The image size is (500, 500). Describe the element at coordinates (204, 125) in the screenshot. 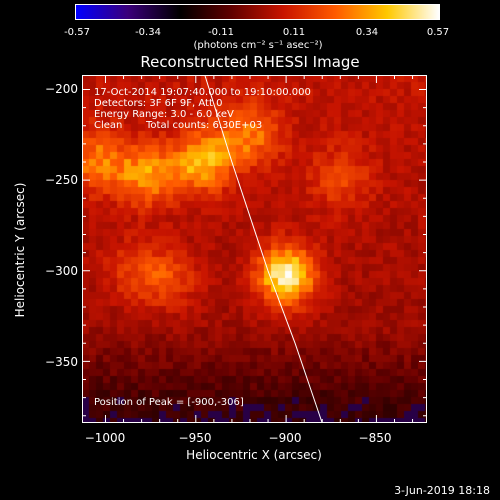

I see `annotation-counts: Total counts: 6.30E+03` at that location.